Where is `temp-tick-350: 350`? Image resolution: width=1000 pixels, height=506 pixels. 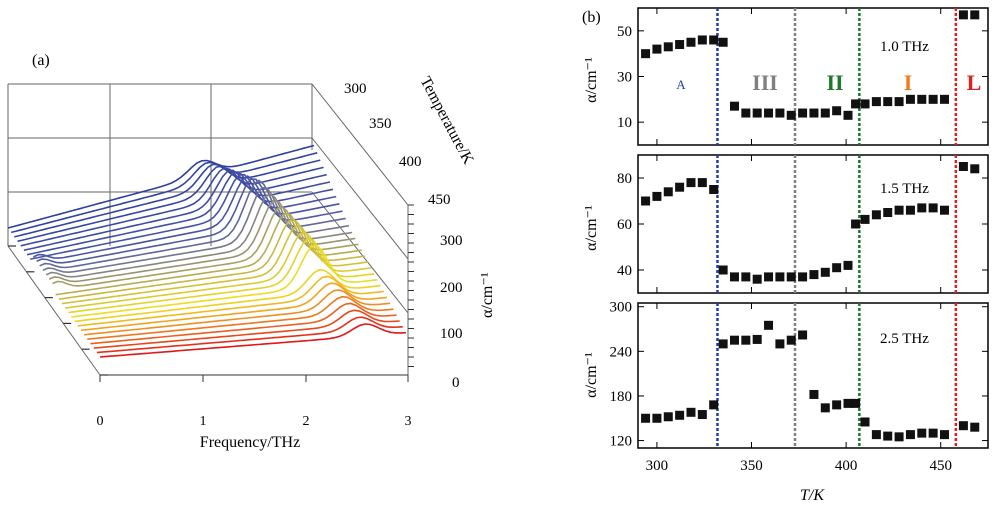 temp-tick-350: 350 is located at coordinates (380, 124).